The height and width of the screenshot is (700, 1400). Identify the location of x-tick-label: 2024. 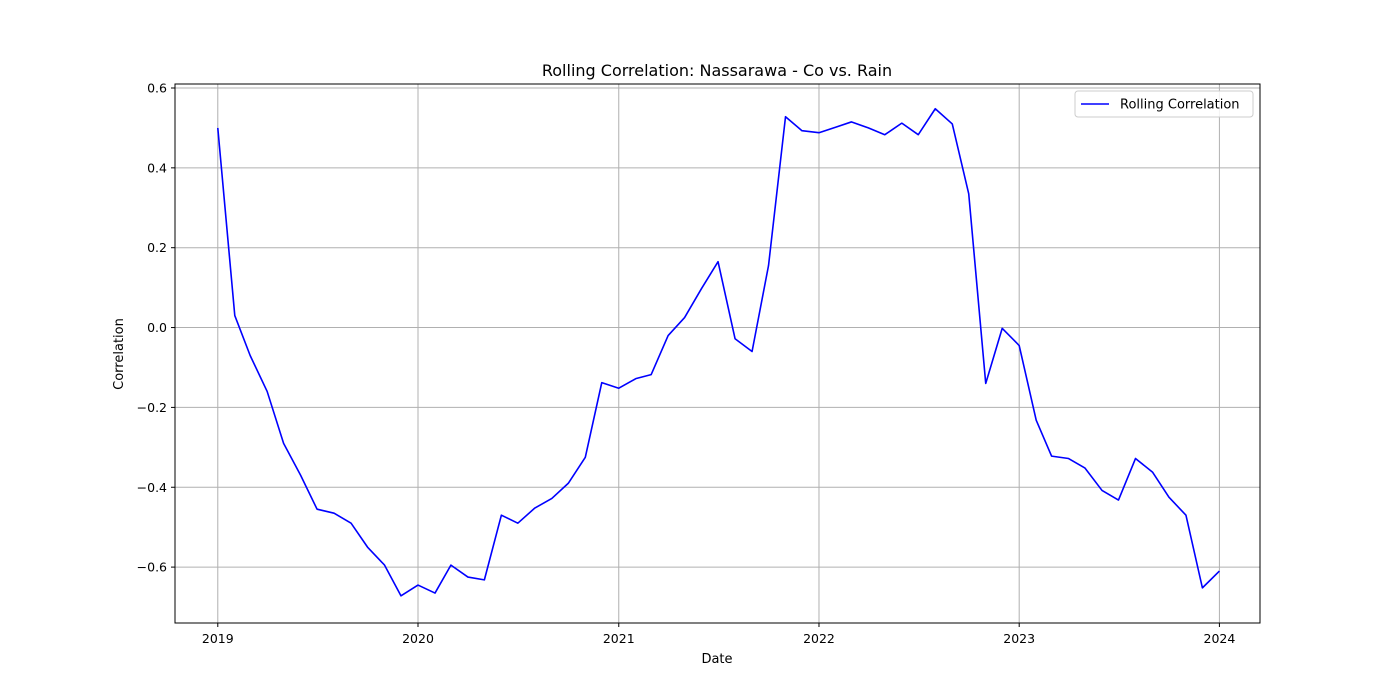
(1220, 638).